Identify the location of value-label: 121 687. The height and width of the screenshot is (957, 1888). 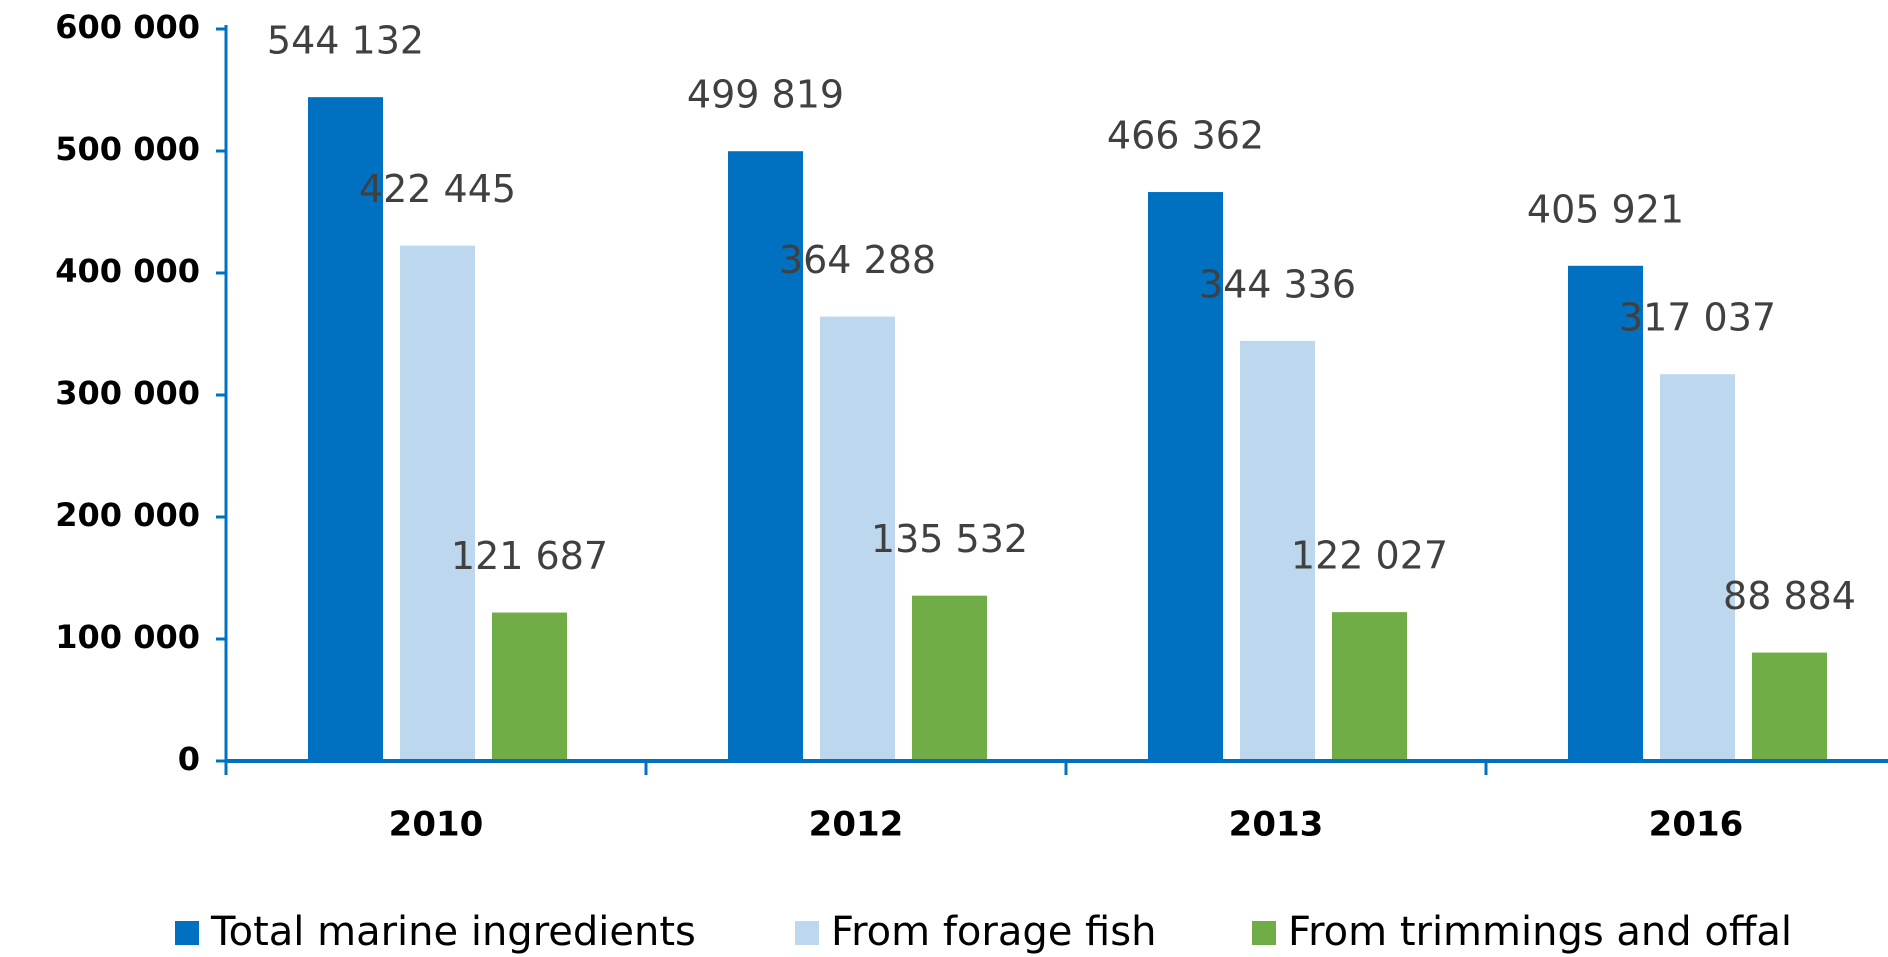
(529, 556).